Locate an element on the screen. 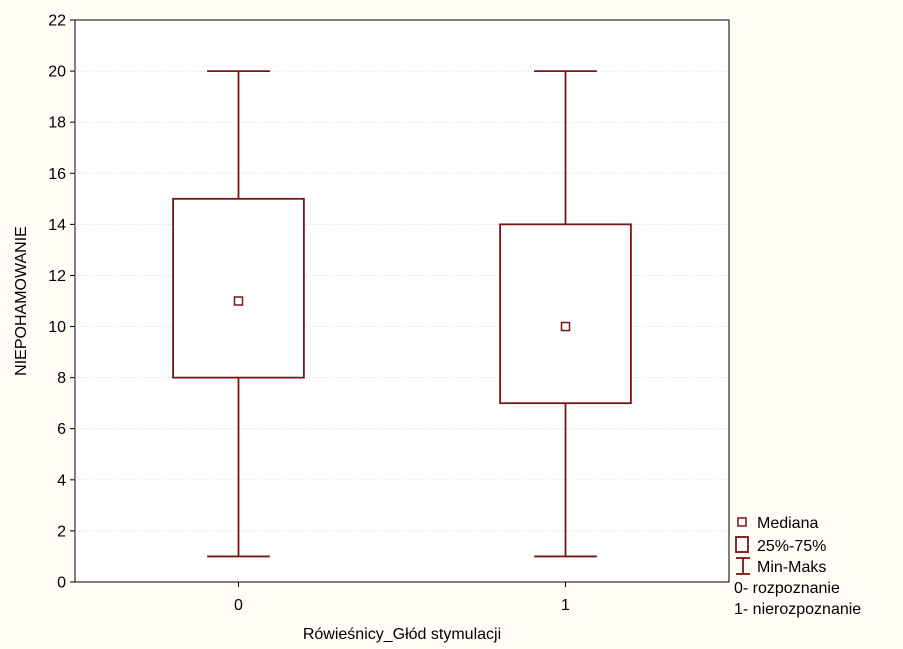 This screenshot has height=649, width=903. legend-note-0: 0- rozpoznanie is located at coordinates (787, 588).